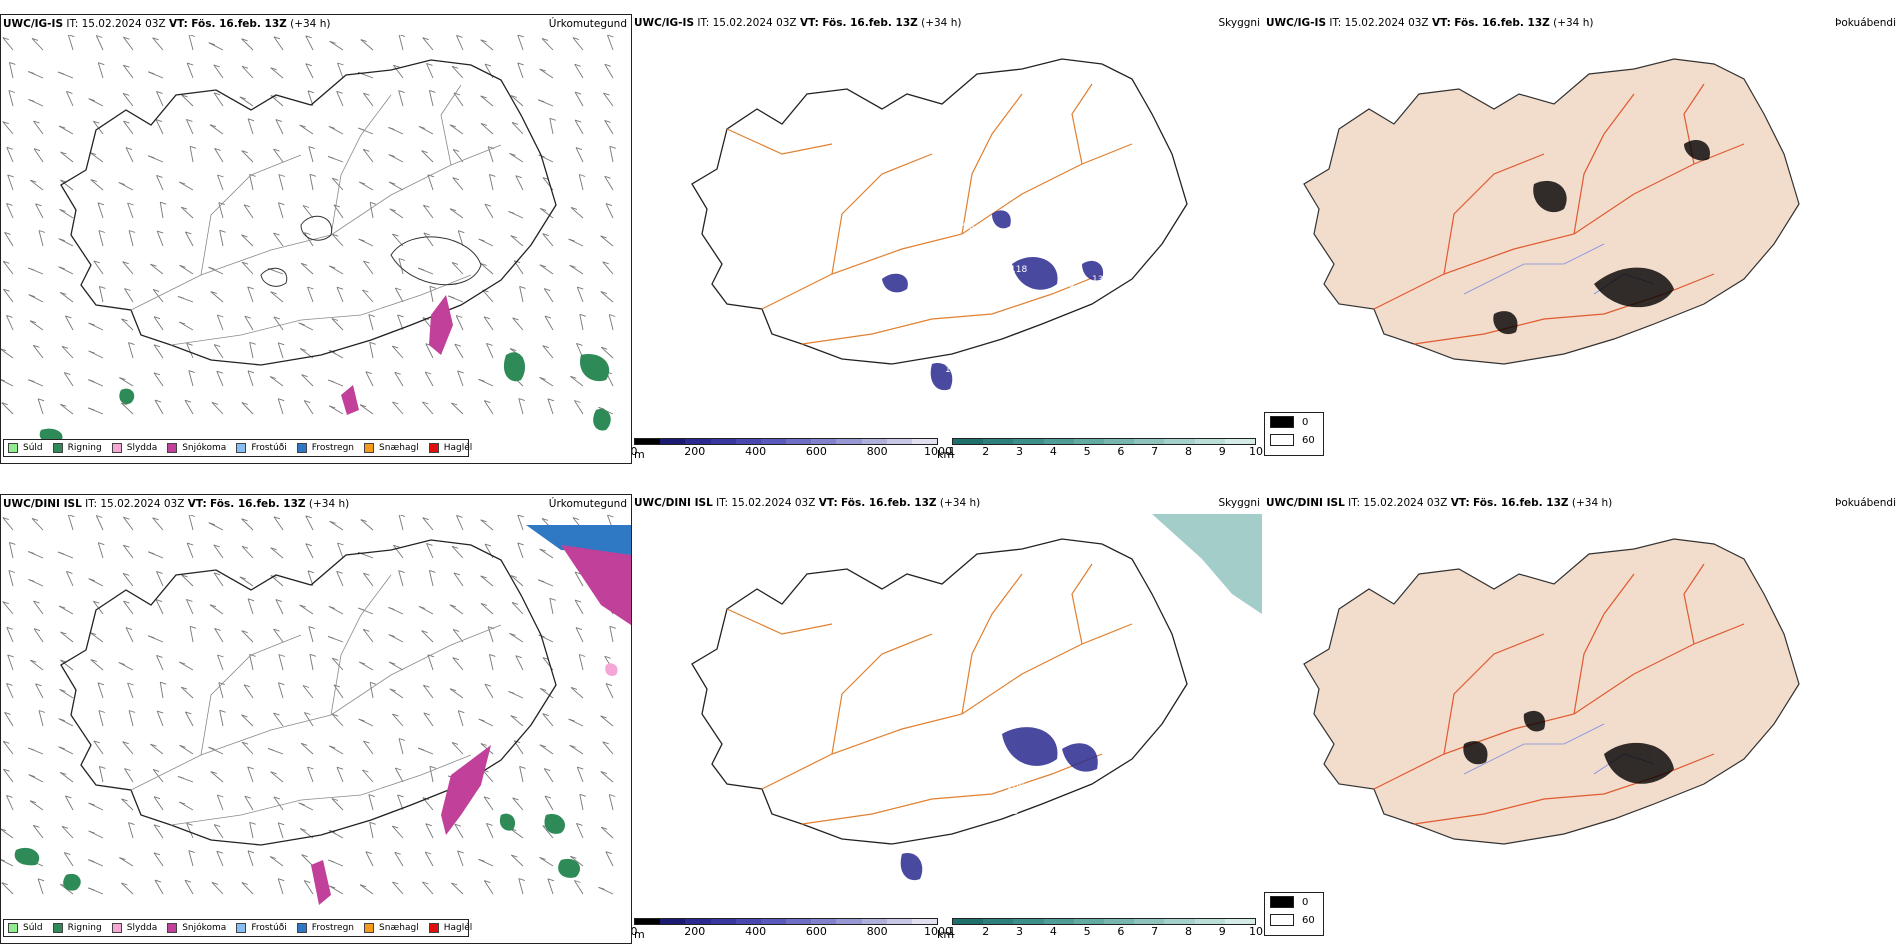 This screenshot has height=950, width=1900. Describe the element at coordinates (1106, 448) in the screenshot. I see `colorbar-visibility: 1 2 3 4 5 6 7 8 9 10` at that location.